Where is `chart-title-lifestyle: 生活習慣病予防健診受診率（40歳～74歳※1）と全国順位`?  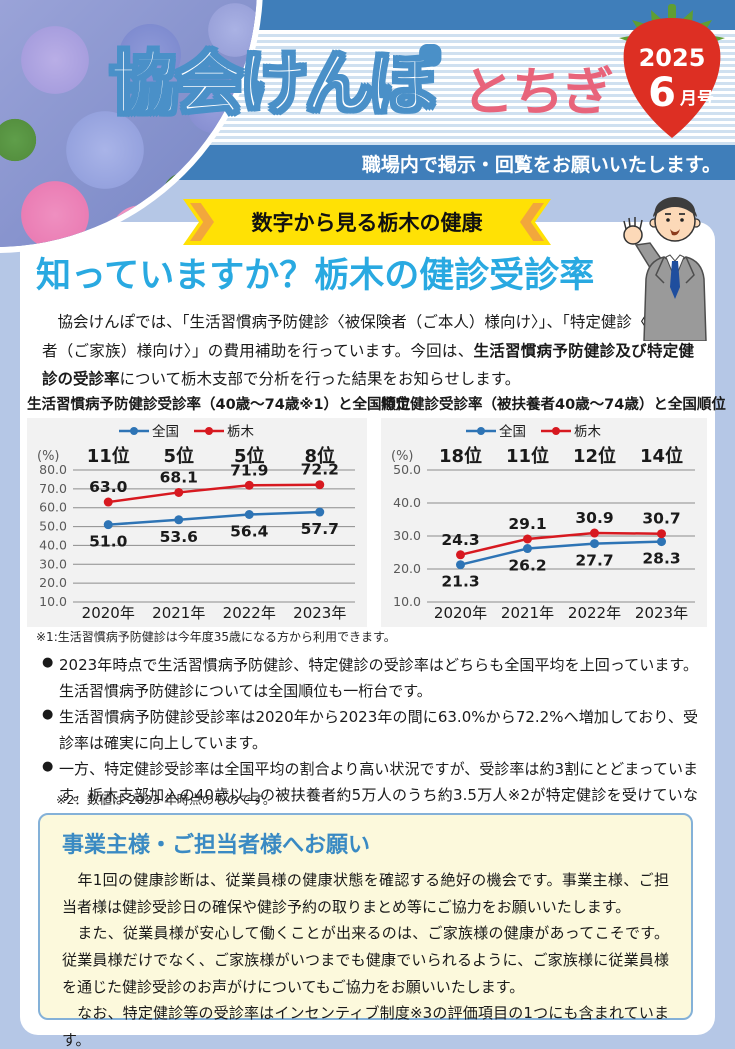 chart-title-lifestyle: 生活習慣病予防健診受診率（40歳～74歳※1）と全国順位 is located at coordinates (219, 405).